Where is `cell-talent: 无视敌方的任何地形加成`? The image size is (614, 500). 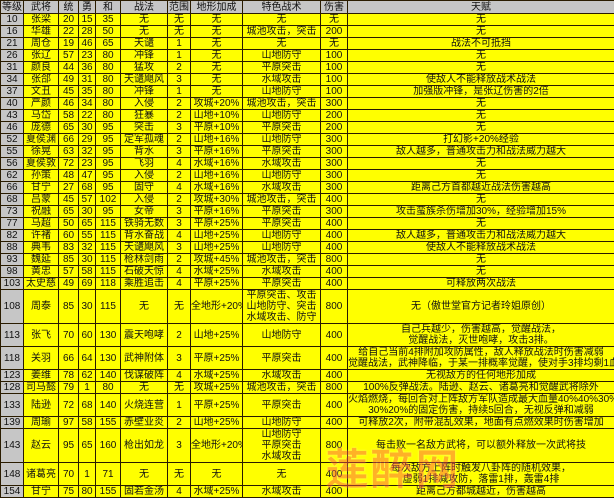
cell-talent: 无视敌方的任何地形加成 is located at coordinates (480, 375).